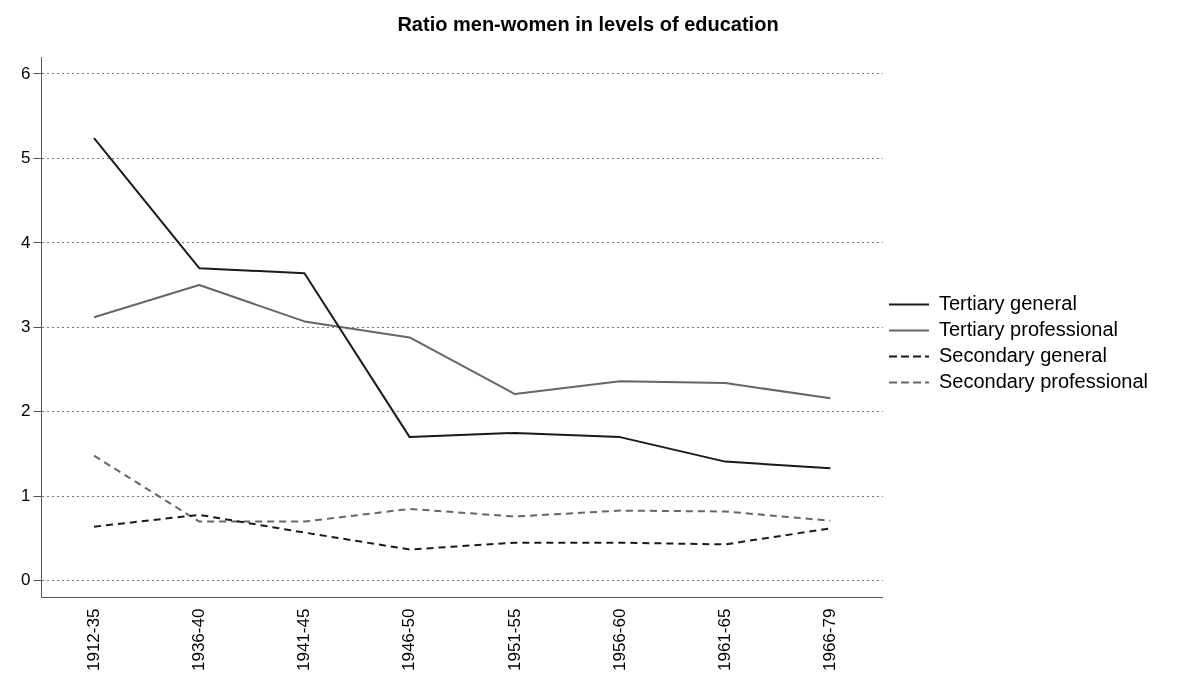  What do you see at coordinates (588, 23) in the screenshot?
I see `chart-title: Ratio men-women in levels of education` at bounding box center [588, 23].